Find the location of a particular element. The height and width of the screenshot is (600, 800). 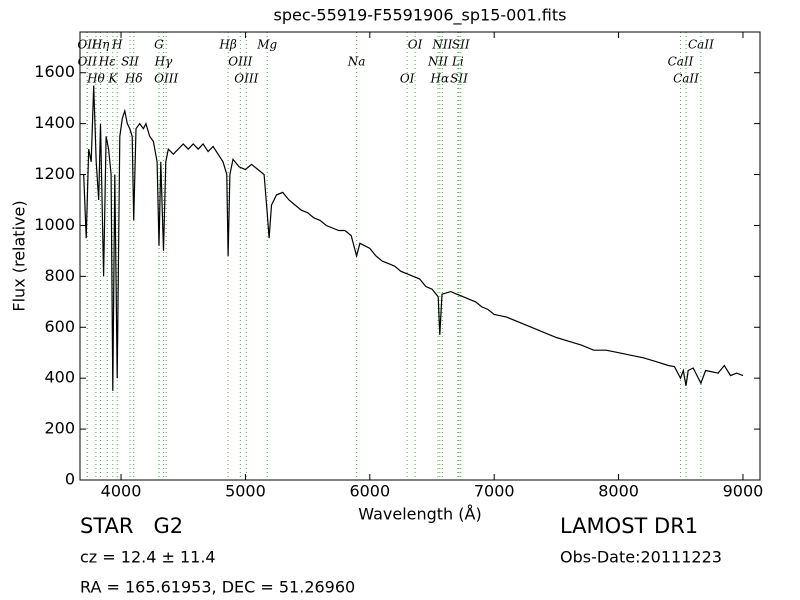

x-tick-label: 7000 is located at coordinates (494, 491).